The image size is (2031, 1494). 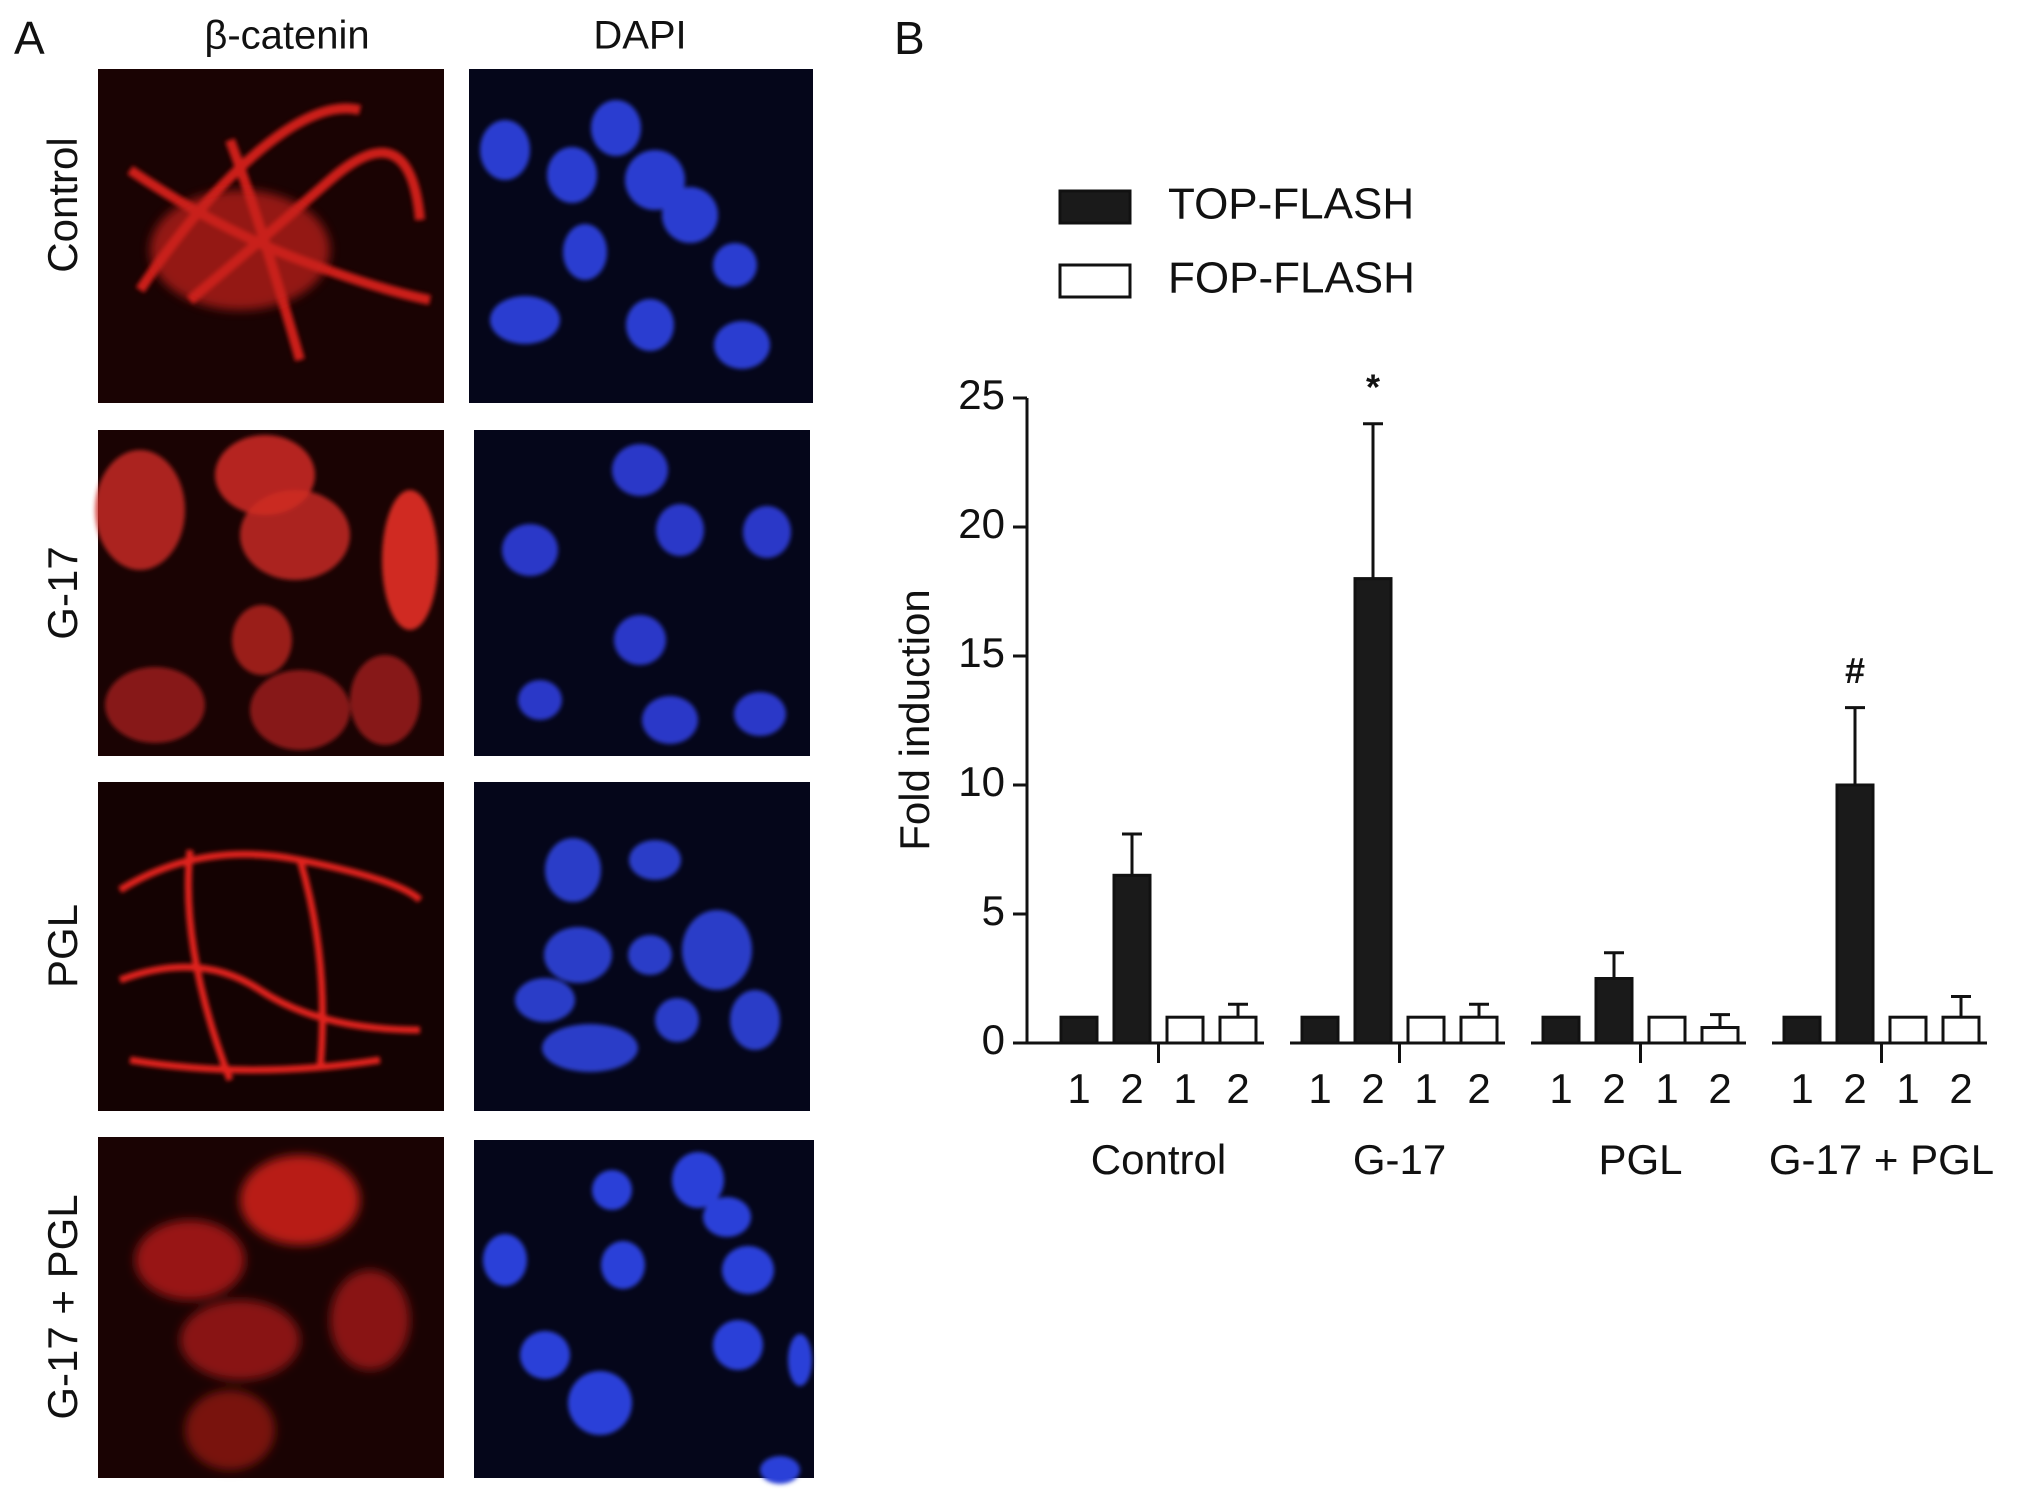 I want to click on y-tick-label: 20, so click(x=981, y=523).